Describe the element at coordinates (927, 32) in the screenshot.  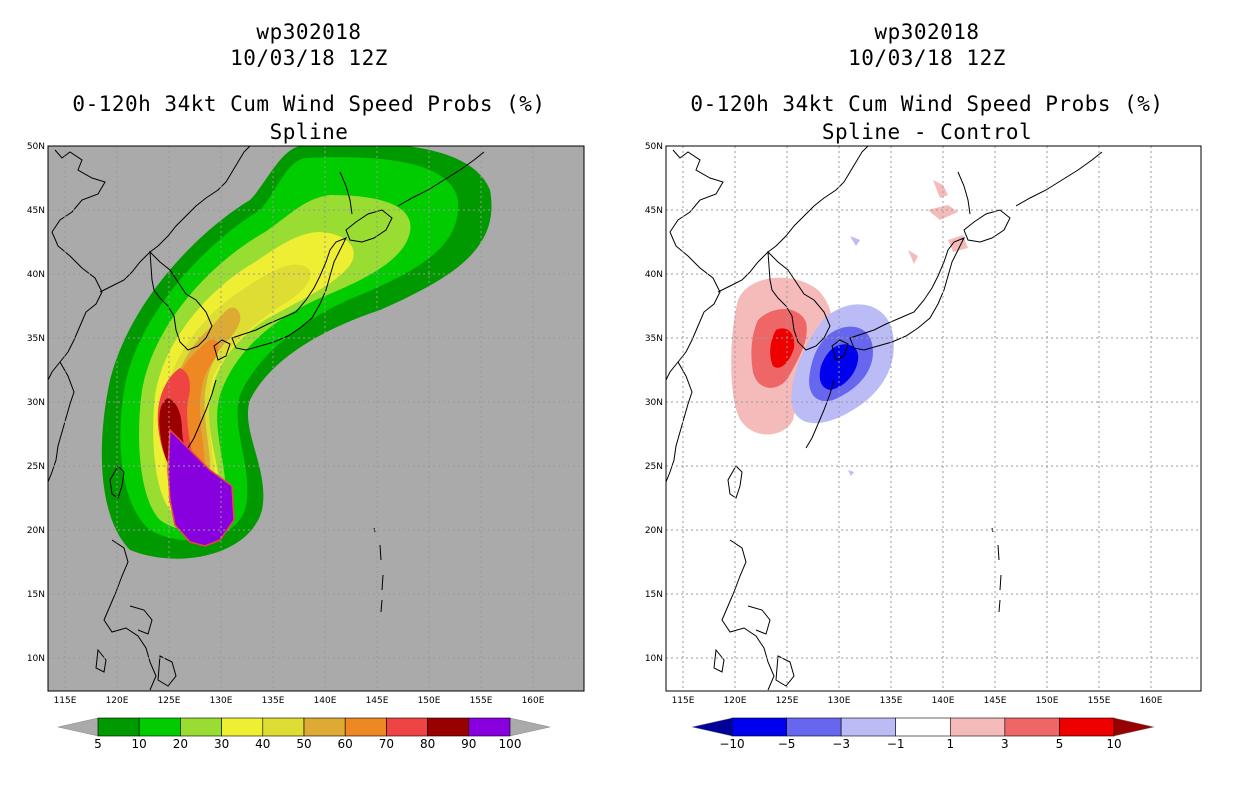
I see `right-title-storm: wp302018` at that location.